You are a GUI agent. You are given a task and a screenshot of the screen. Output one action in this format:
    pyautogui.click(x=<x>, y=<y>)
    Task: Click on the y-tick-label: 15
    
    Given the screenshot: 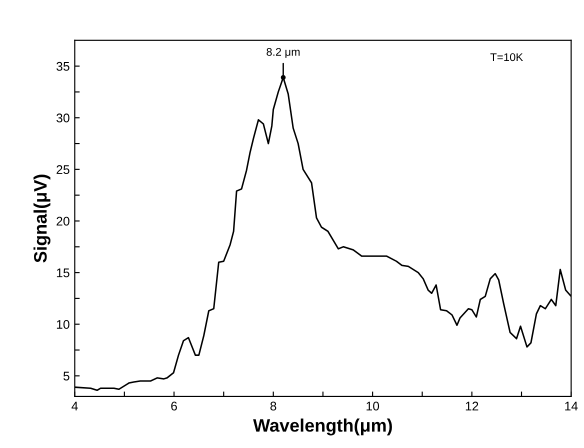 What is the action you would take?
    pyautogui.click(x=63, y=273)
    